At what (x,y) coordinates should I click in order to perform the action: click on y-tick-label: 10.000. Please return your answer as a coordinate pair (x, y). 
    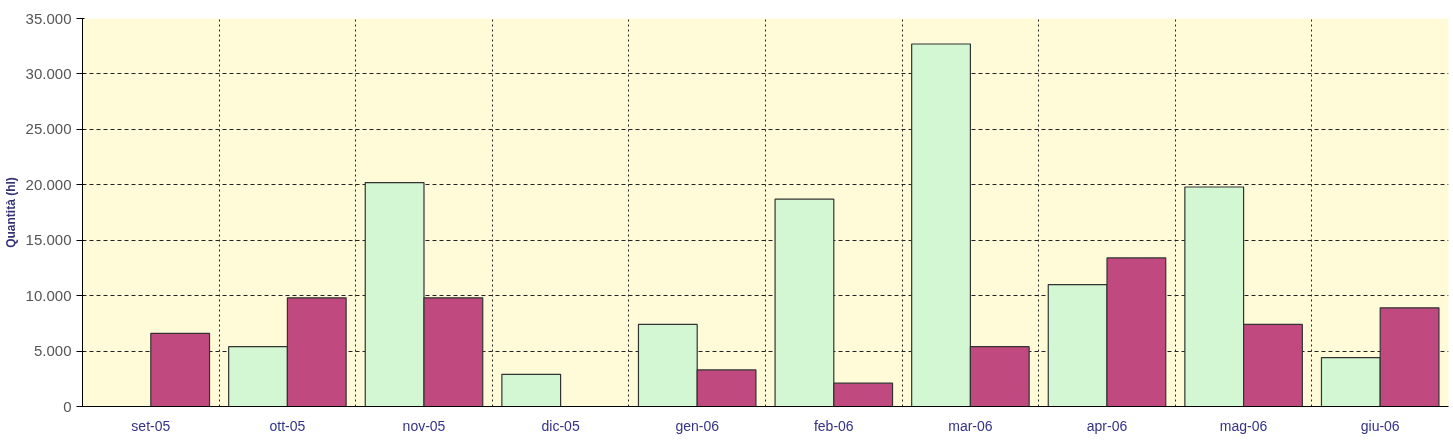
    Looking at the image, I should click on (48, 295).